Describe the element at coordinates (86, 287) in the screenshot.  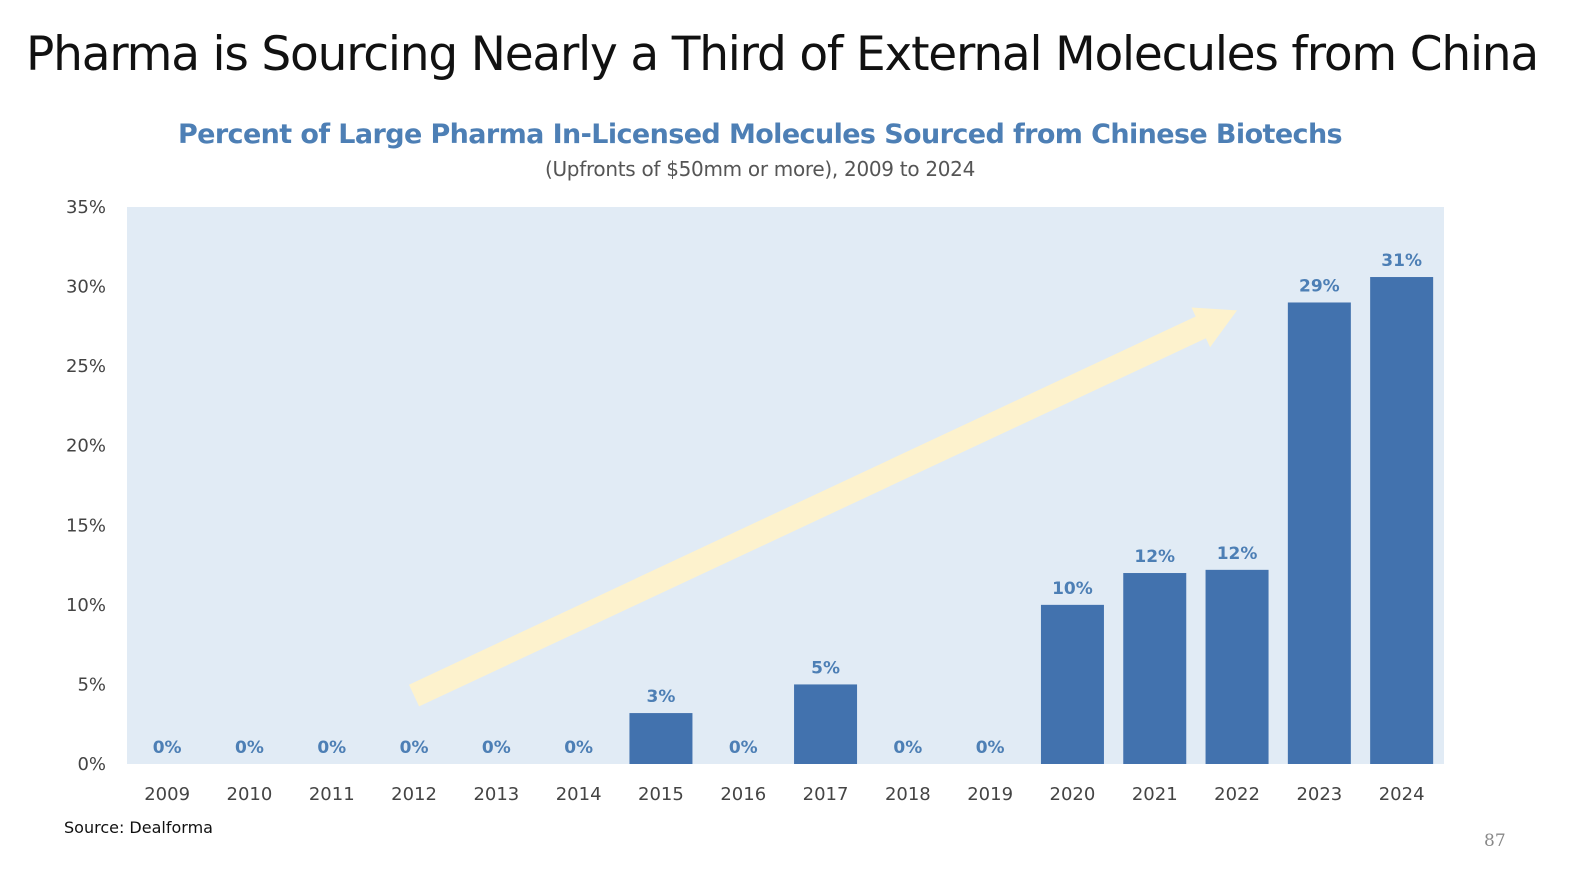
I see `y-tick-label: 30%` at that location.